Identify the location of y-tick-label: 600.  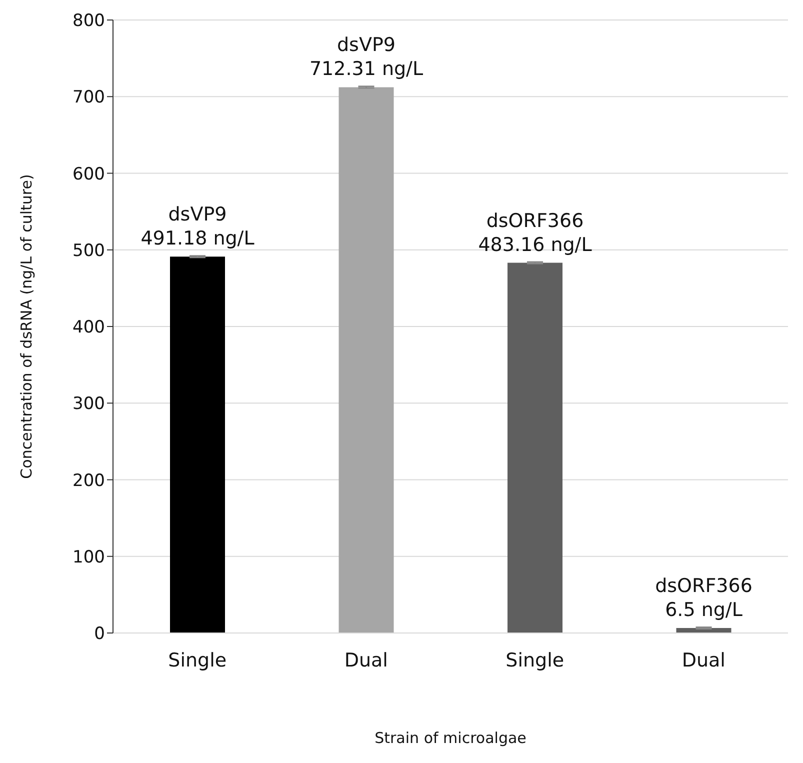
(88, 174).